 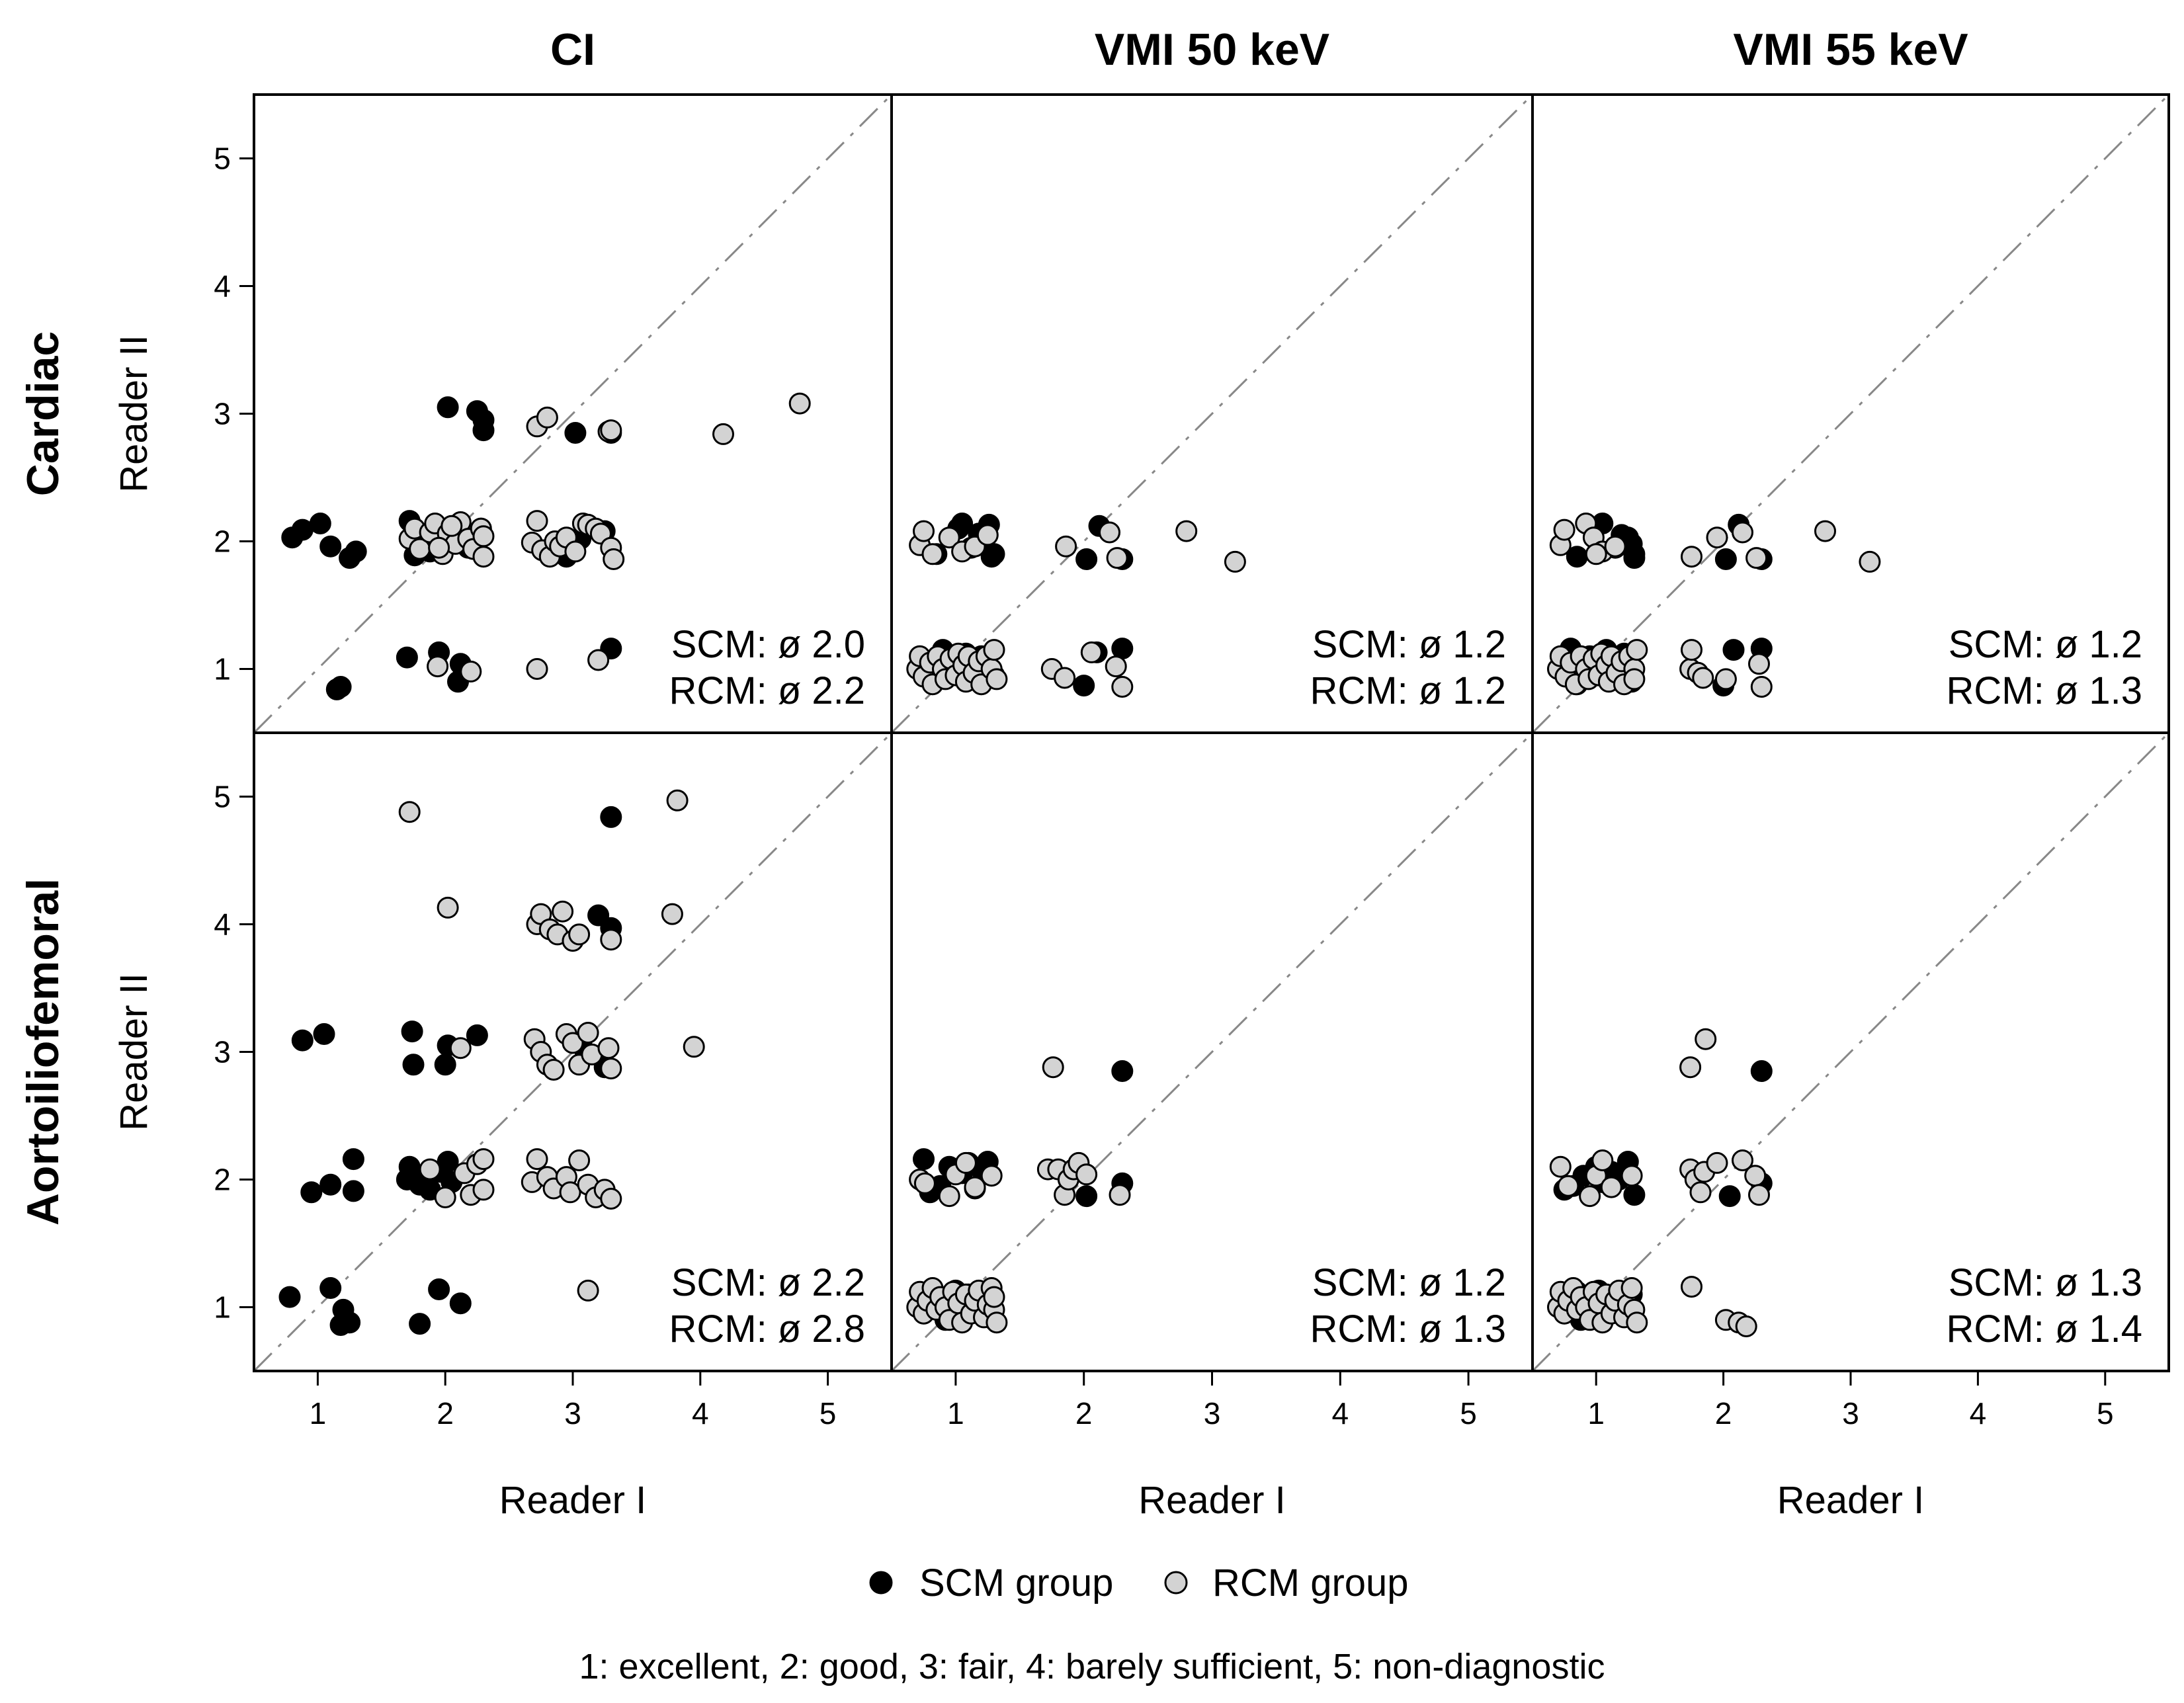 I want to click on x-tick-label: 1, so click(x=956, y=1413).